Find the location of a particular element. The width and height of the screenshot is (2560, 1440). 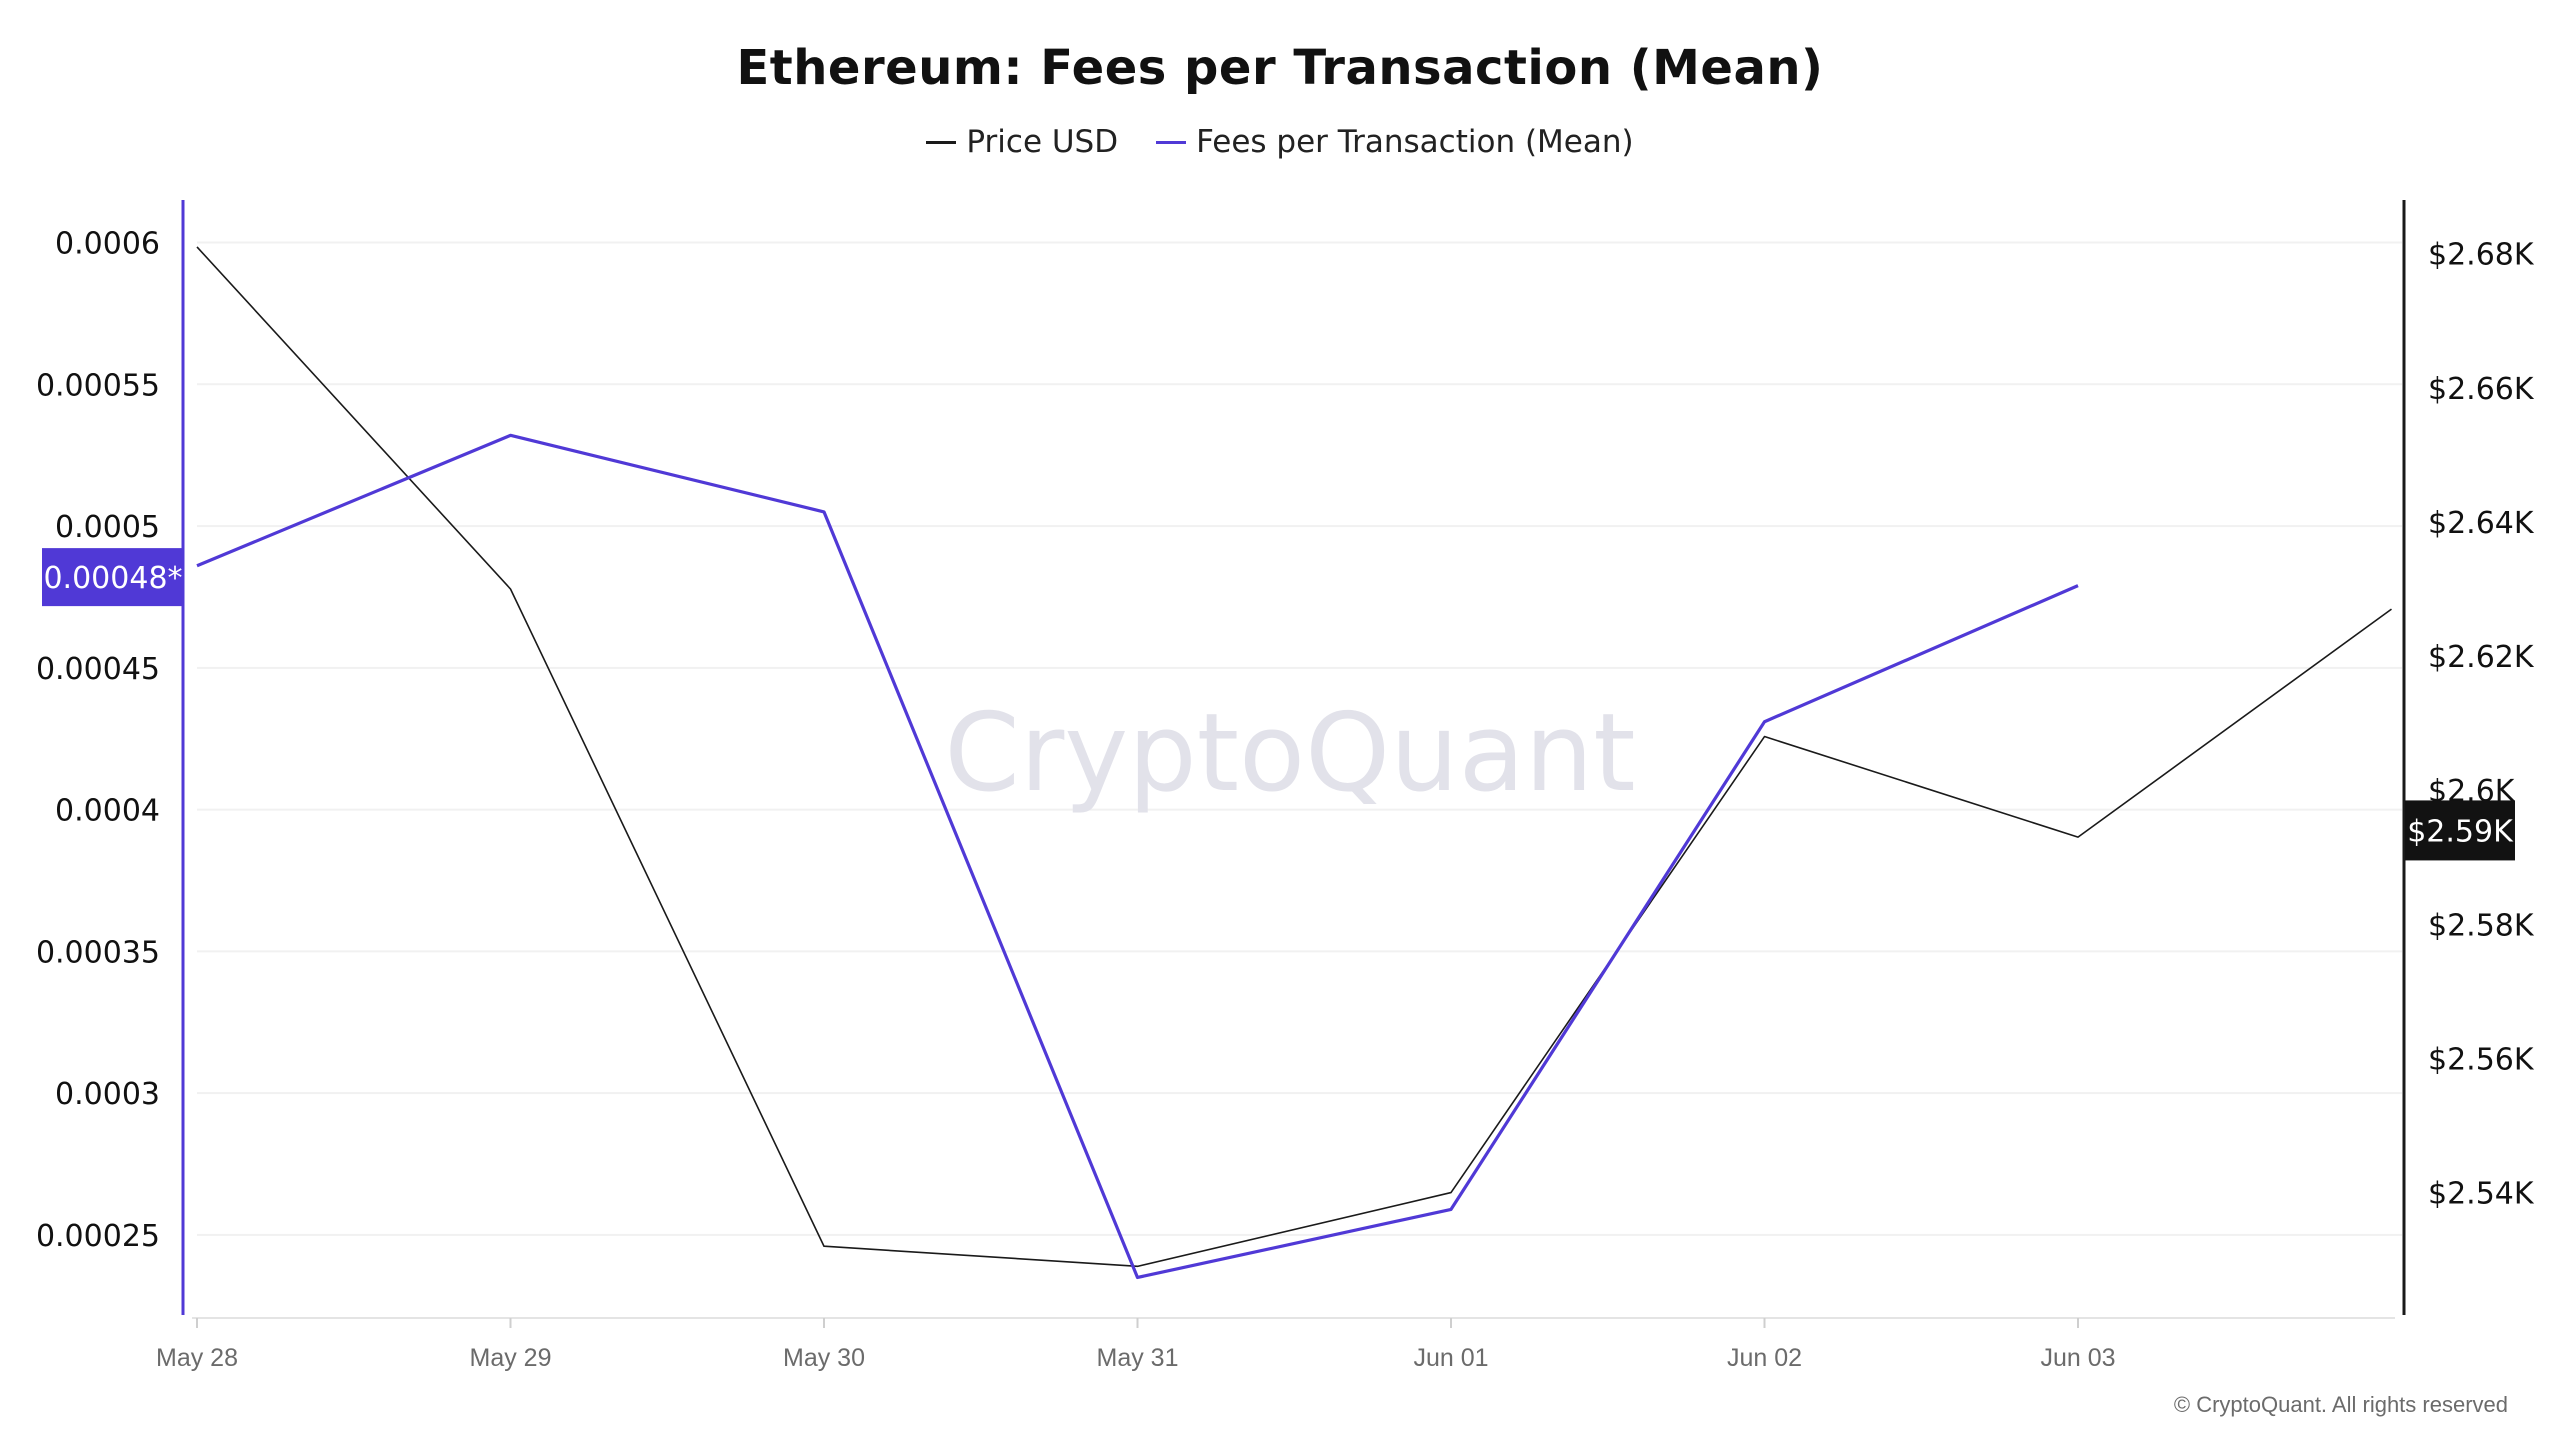

price-current-badge-label: $2.59K is located at coordinates (2460, 831).